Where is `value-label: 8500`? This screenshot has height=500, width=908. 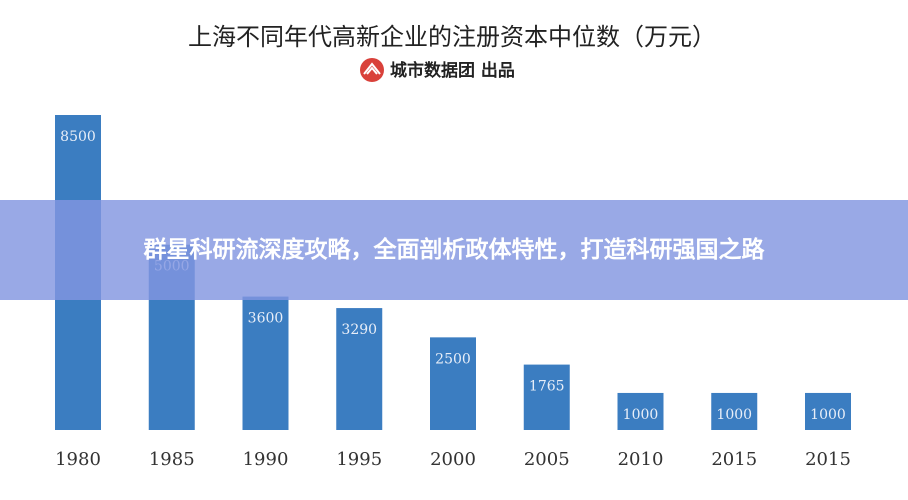
value-label: 8500 is located at coordinates (78, 137).